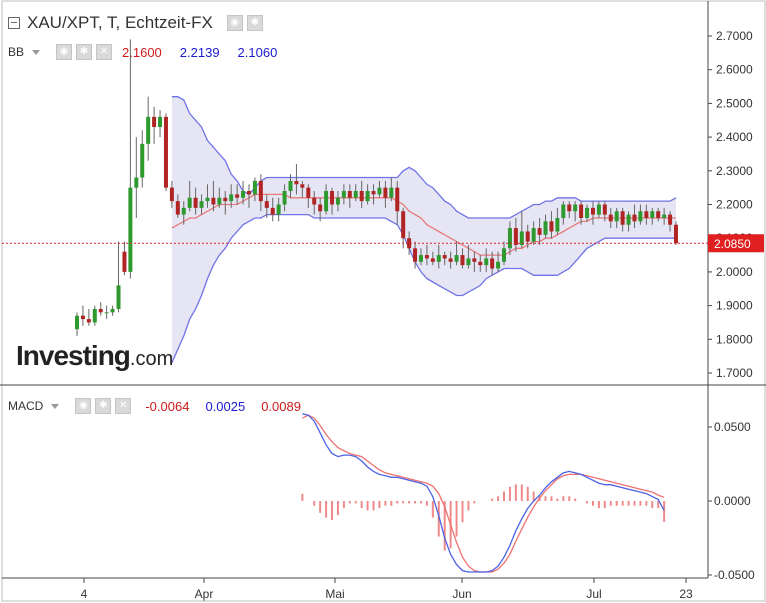  Describe the element at coordinates (734, 171) in the screenshot. I see `y-tick-label: 2.3000` at that location.